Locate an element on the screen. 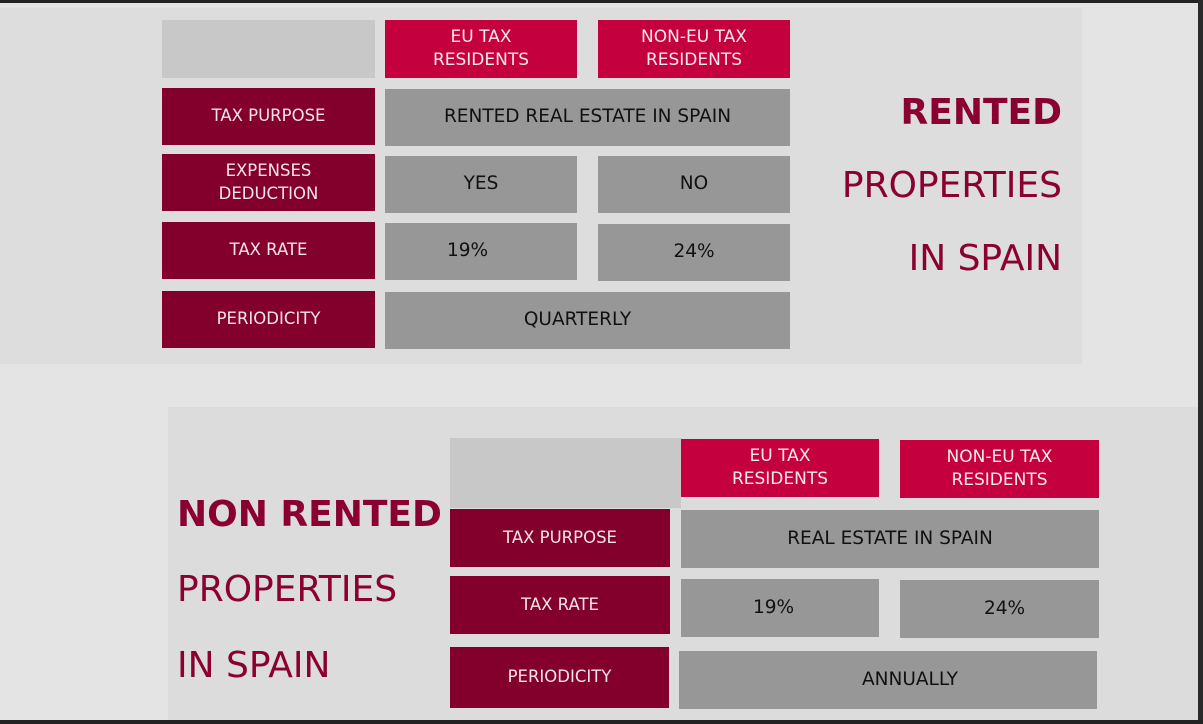  row-header-expenses-deduction: EXPENSES DEDUCTION is located at coordinates (268, 182).